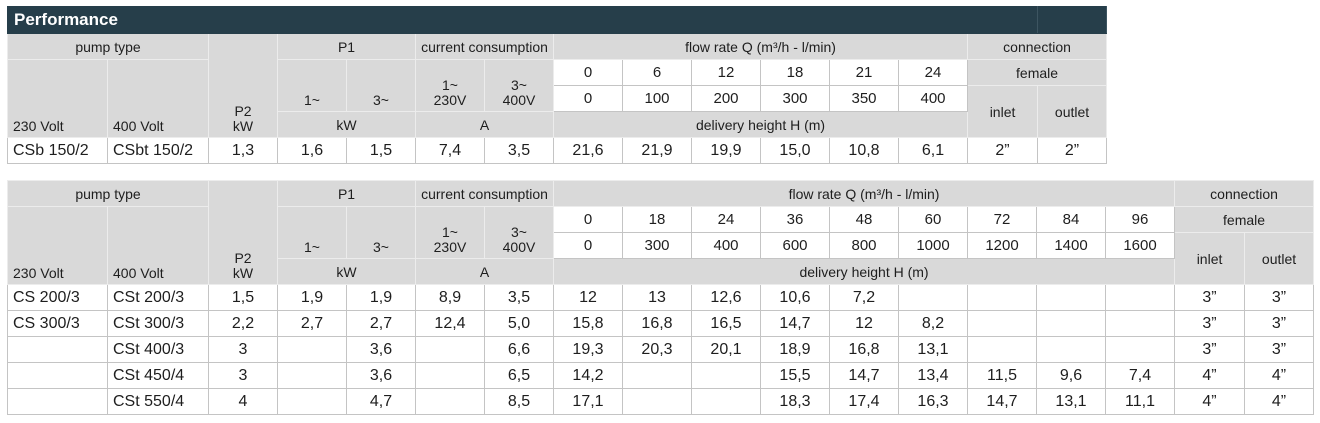 Image resolution: width=1320 pixels, height=423 pixels. I want to click on header-connection: connection, so click(1244, 193).